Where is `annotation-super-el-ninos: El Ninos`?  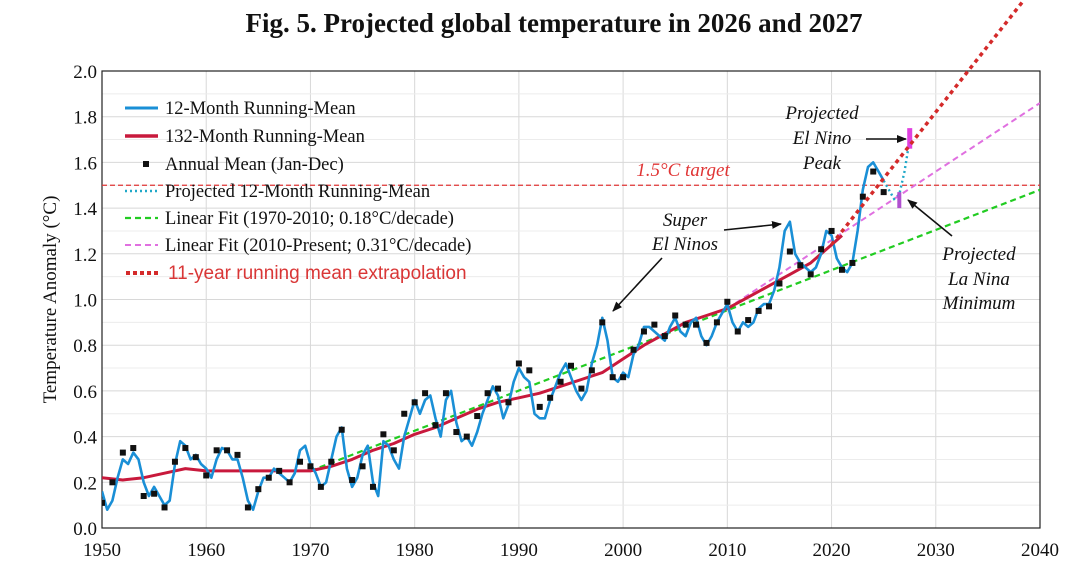
annotation-super-el-ninos: El Ninos is located at coordinates (684, 244).